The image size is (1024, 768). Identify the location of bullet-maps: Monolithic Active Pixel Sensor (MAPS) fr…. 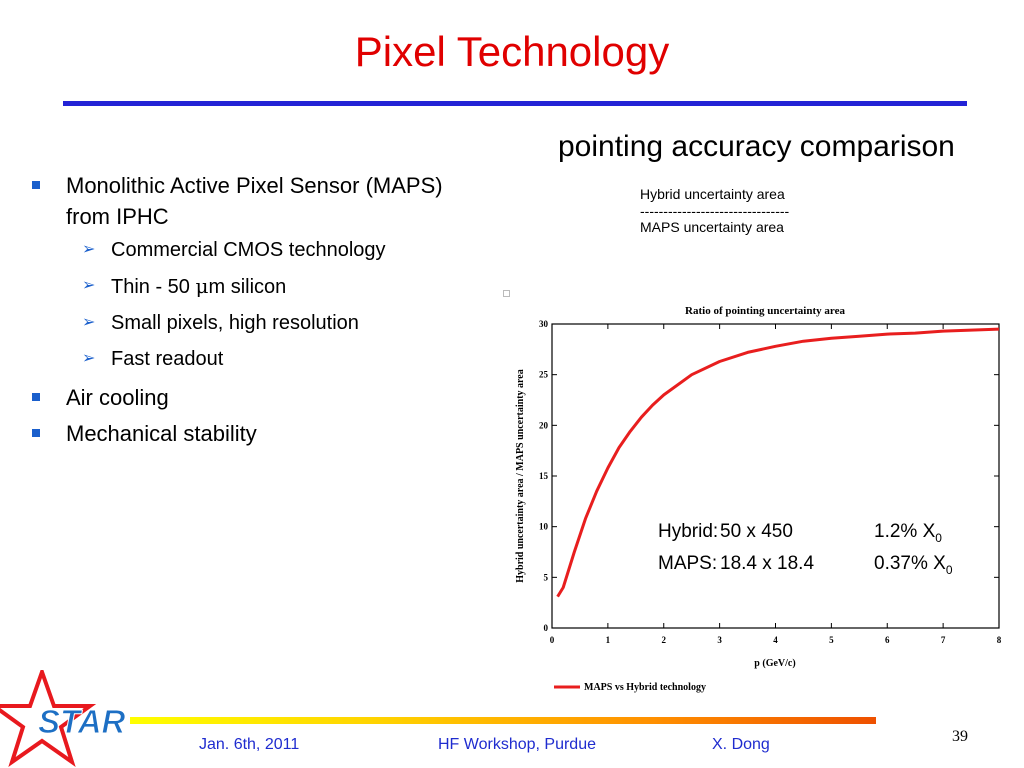
(260, 201).